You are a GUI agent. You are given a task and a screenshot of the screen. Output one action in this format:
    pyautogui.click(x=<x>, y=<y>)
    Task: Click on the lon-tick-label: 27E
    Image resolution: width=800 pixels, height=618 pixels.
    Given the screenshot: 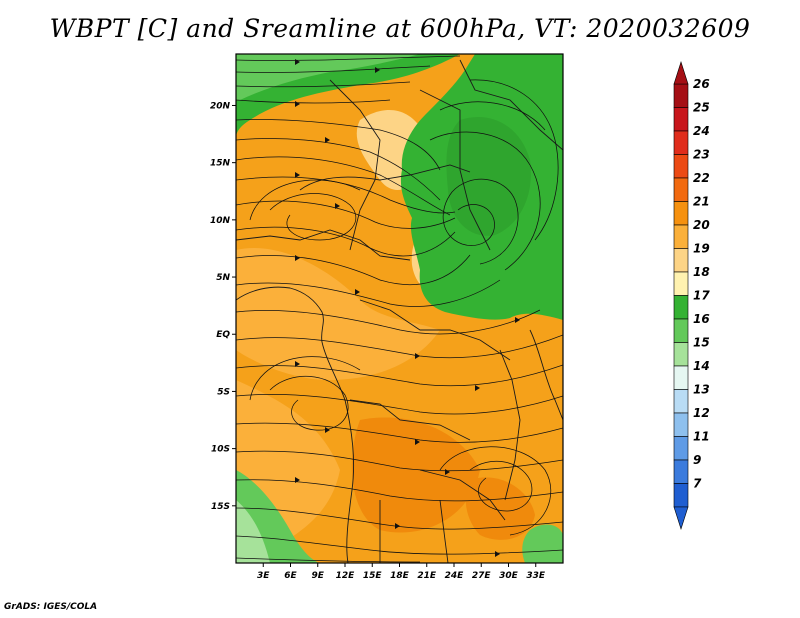 What is the action you would take?
    pyautogui.click(x=482, y=576)
    